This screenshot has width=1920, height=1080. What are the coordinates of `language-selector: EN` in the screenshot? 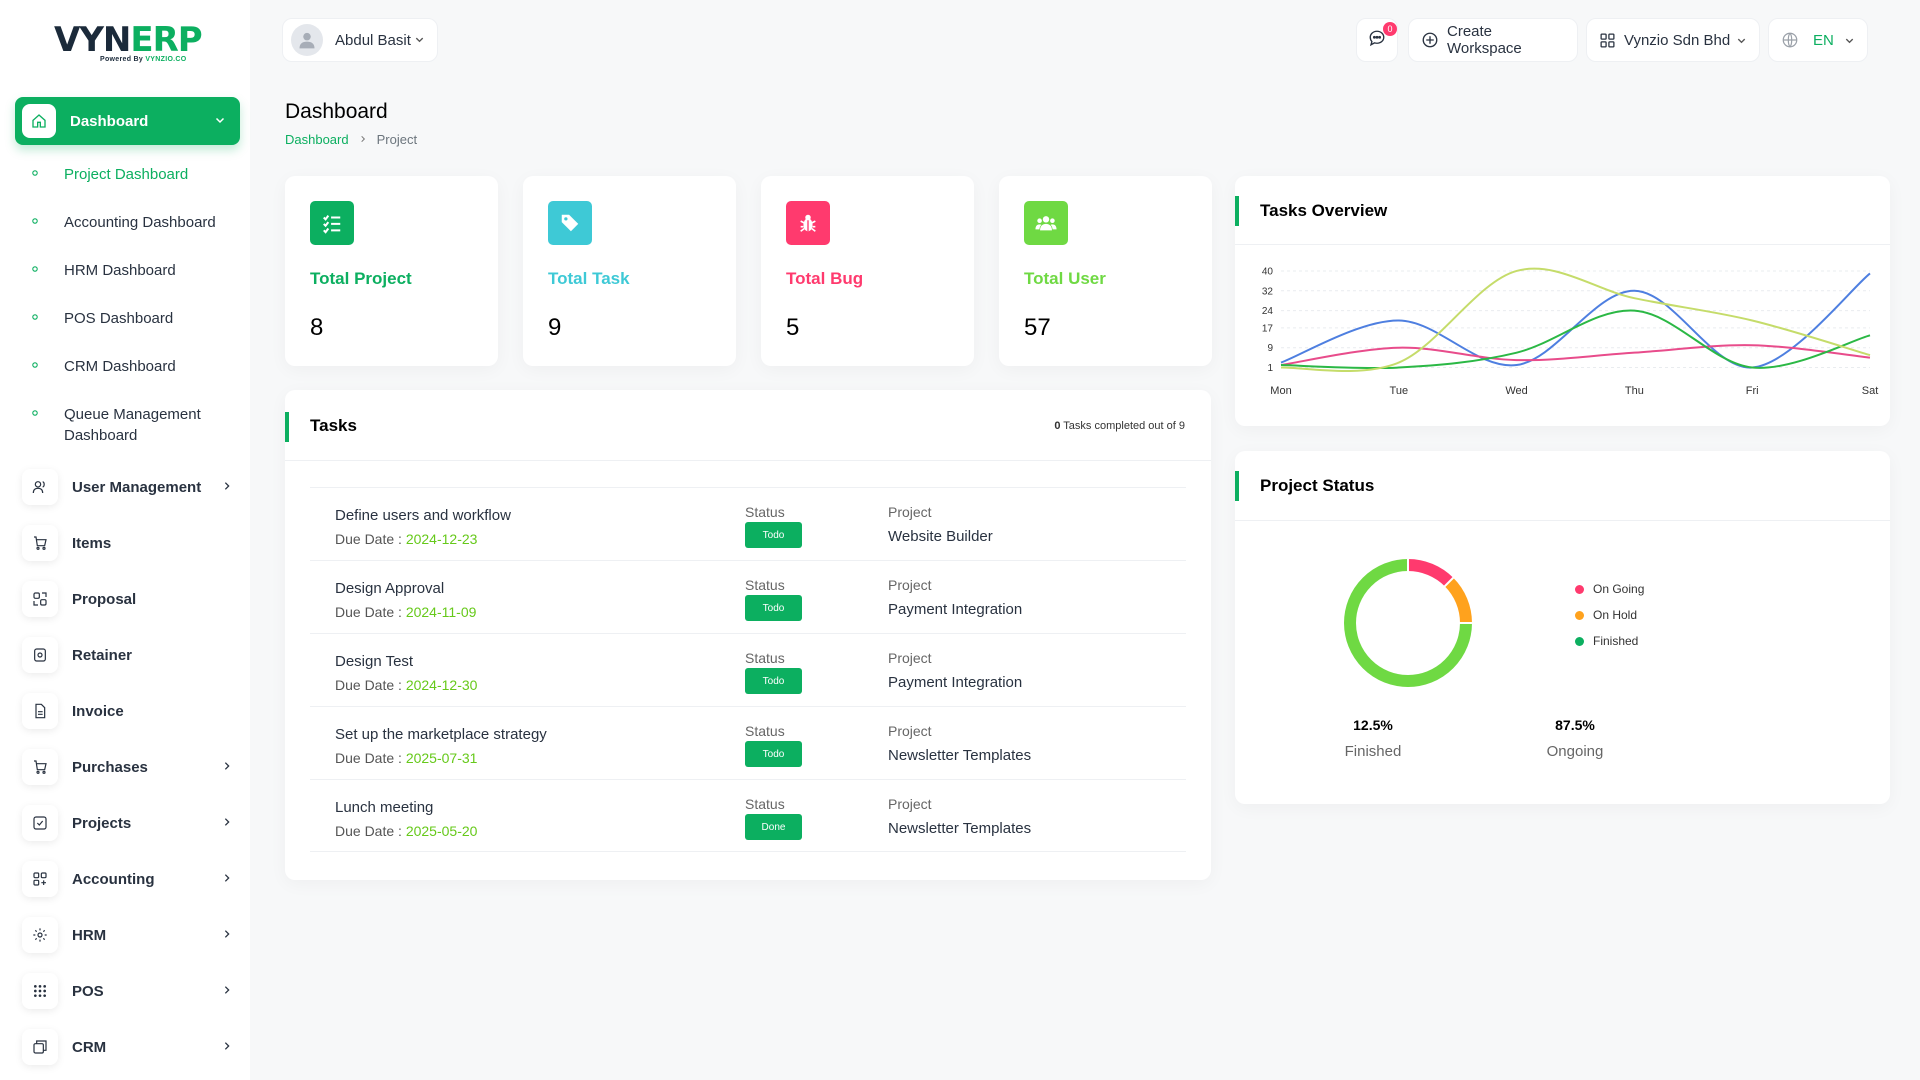 It's located at (1818, 40).